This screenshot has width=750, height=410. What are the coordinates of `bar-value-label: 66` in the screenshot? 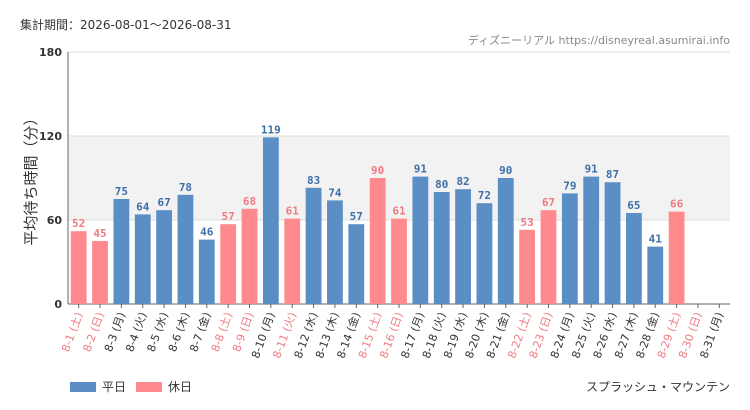 It's located at (677, 204).